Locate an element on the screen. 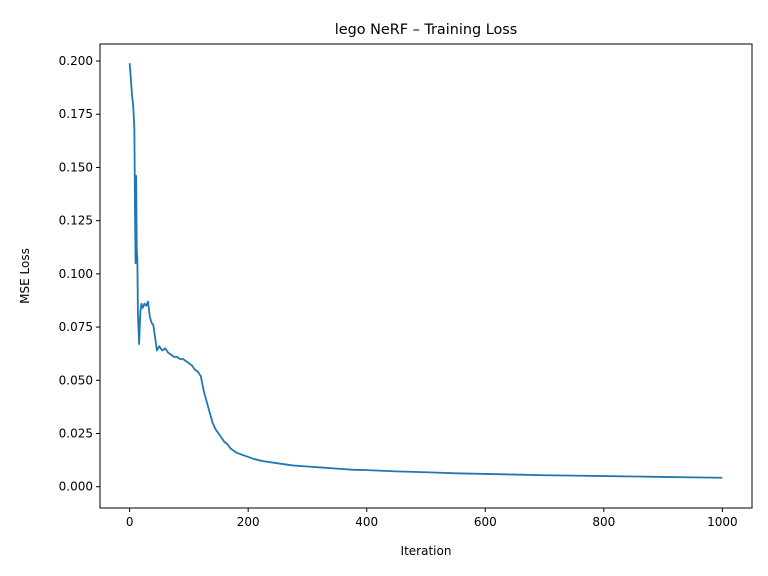 The width and height of the screenshot is (768, 576). x-tick-label: 800 is located at coordinates (603, 522).